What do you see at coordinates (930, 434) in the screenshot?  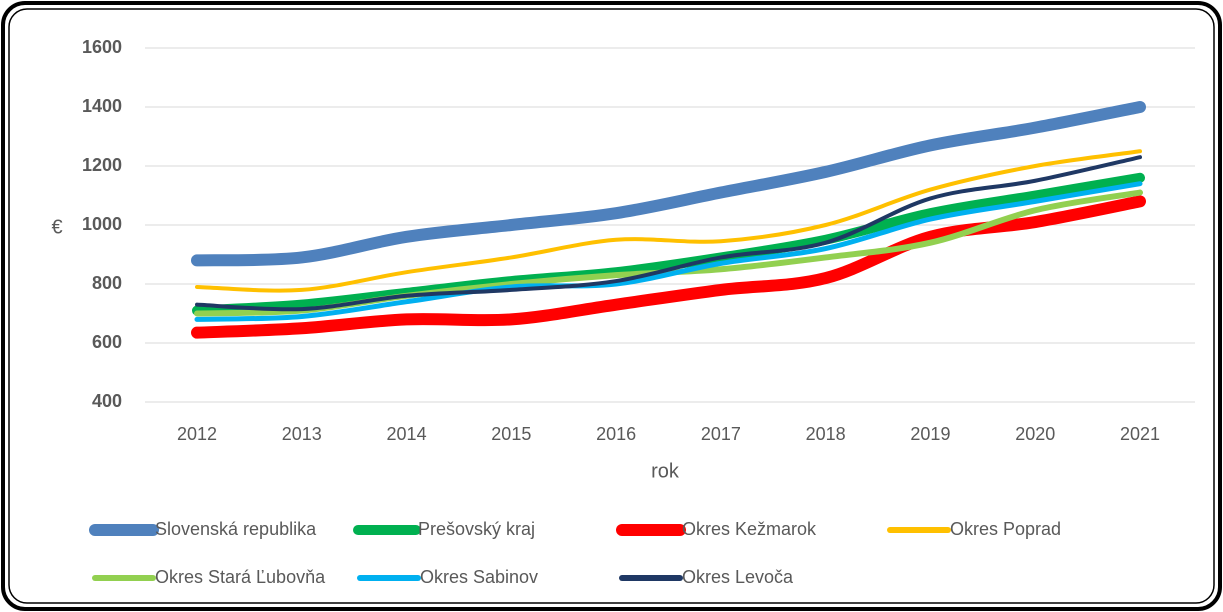 I see `x-tick-label: 2019` at bounding box center [930, 434].